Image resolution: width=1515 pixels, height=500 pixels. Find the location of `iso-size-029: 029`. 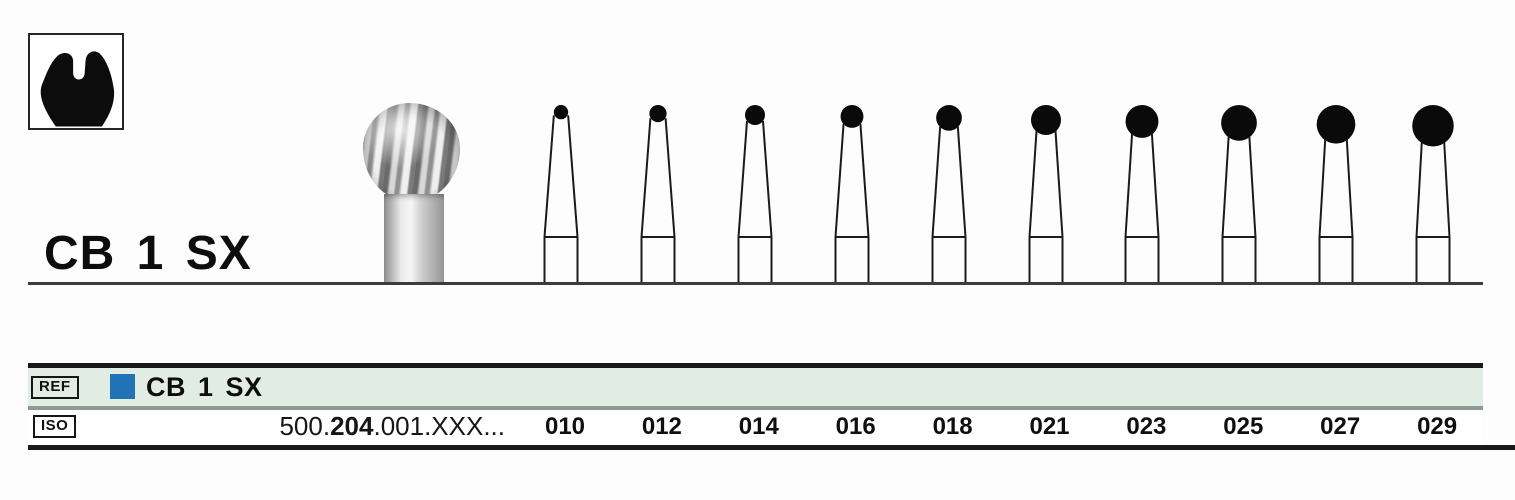

iso-size-029: 029 is located at coordinates (1437, 426).